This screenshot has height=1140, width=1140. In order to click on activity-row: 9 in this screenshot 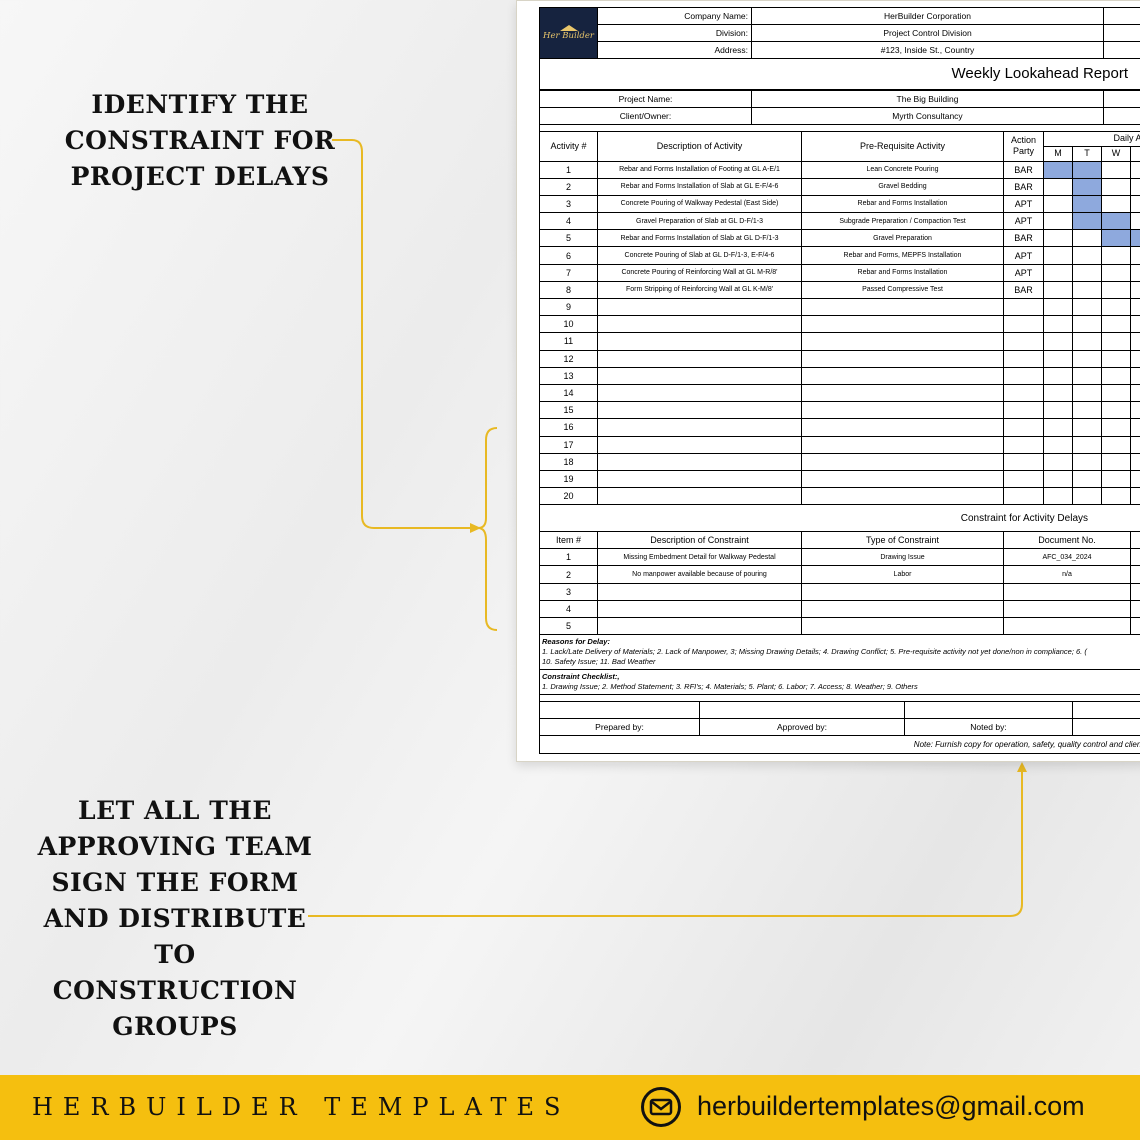, I will do `click(839, 307)`.